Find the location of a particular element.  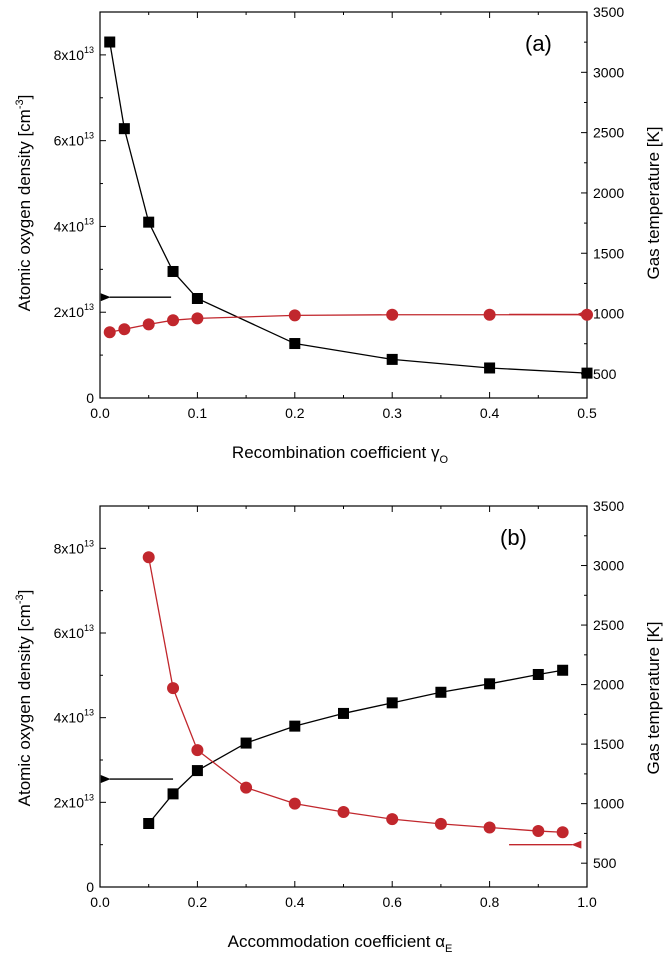

x-axis-label: Accommodation coefficient αE is located at coordinates (340, 943).